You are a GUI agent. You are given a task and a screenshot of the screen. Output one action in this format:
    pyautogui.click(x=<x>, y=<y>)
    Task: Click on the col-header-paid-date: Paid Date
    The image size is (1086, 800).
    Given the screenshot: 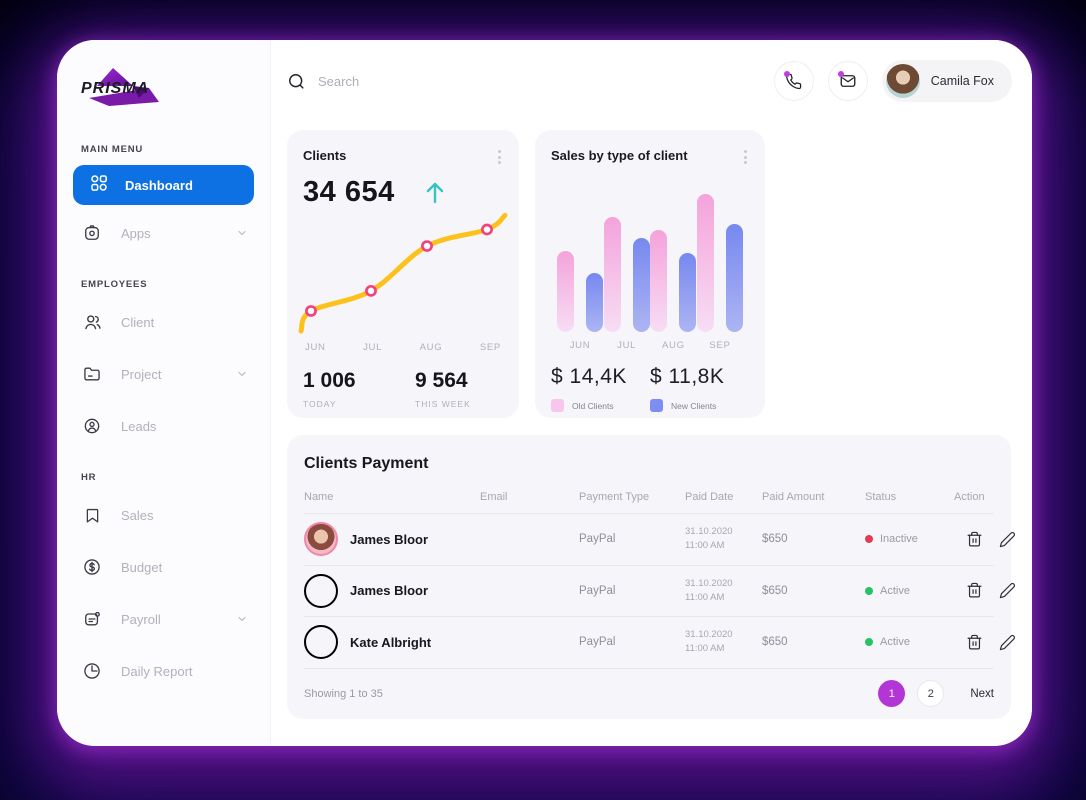 What is the action you would take?
    pyautogui.click(x=709, y=497)
    